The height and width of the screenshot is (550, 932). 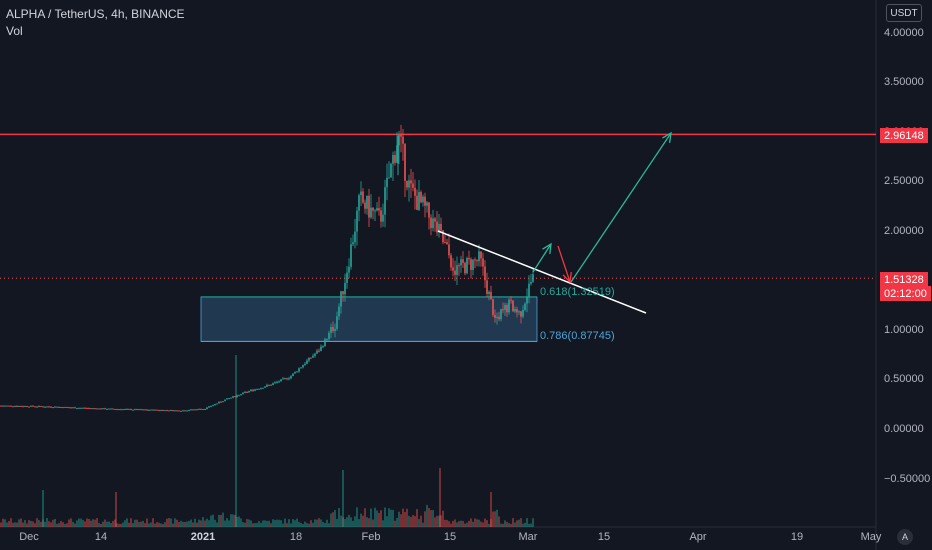 I want to click on price-tick-label: 4.00000, so click(x=904, y=33).